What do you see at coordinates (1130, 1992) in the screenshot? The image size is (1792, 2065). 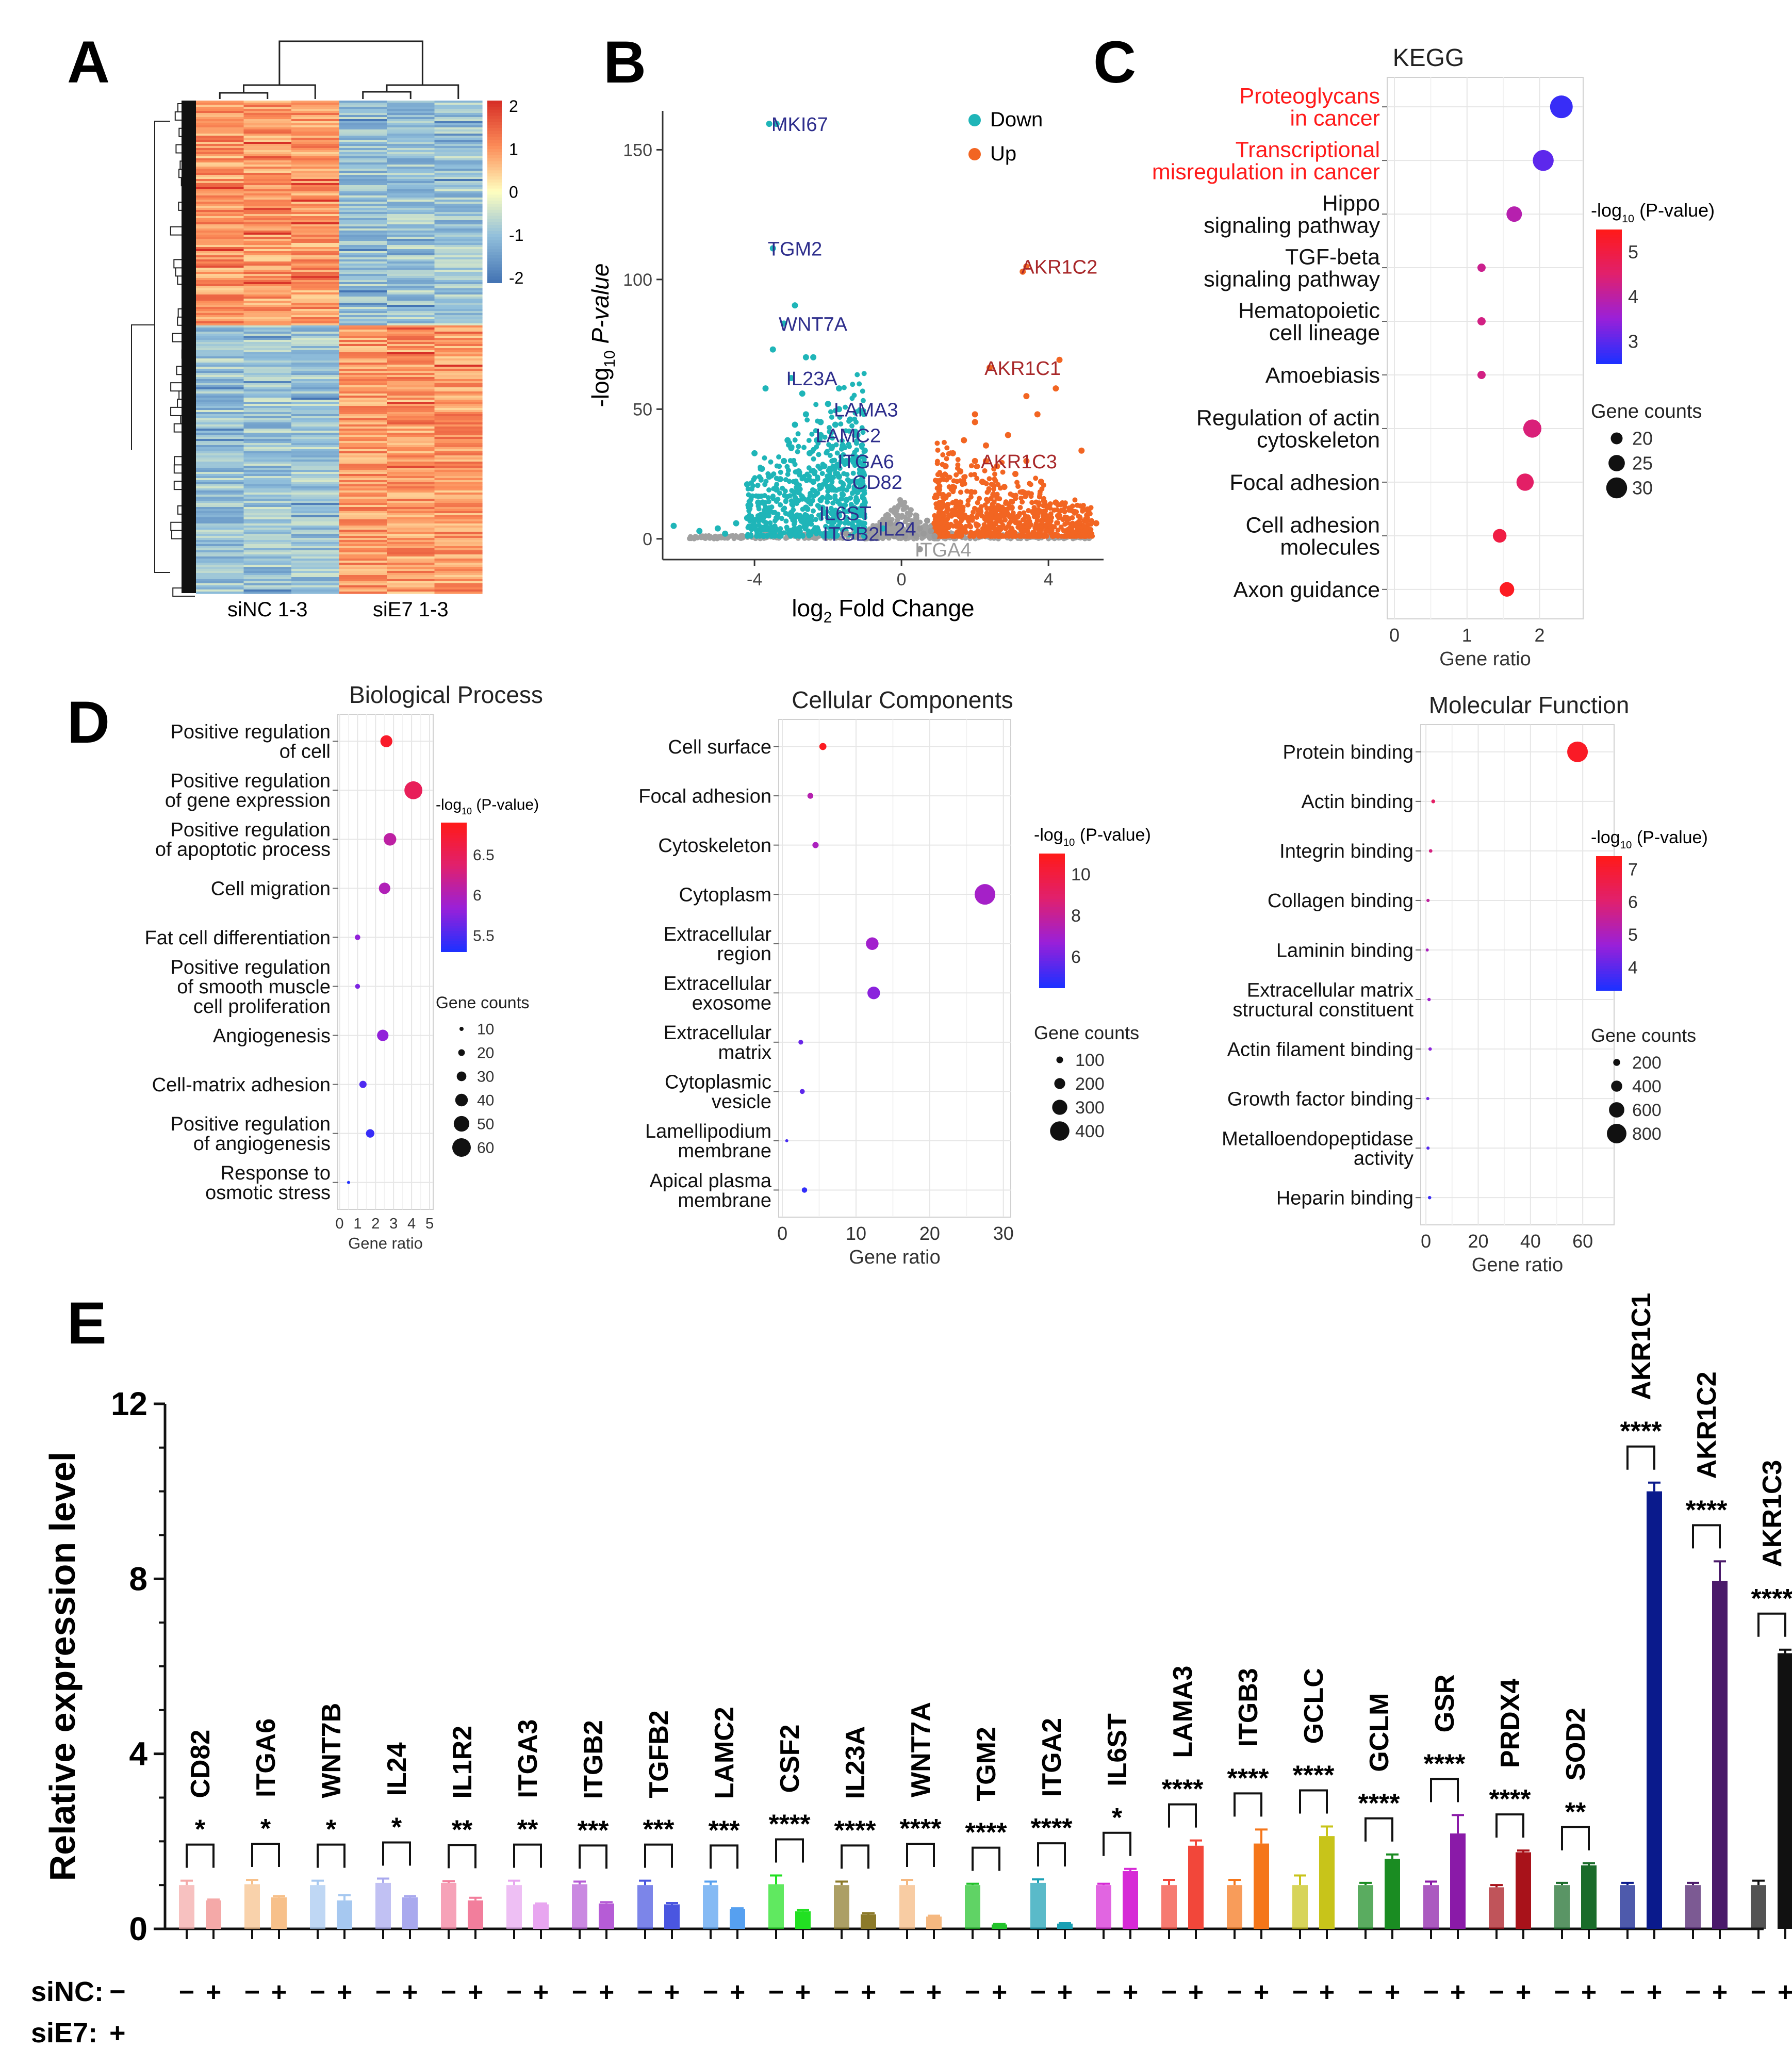 I see `sign-sie7: +` at bounding box center [1130, 1992].